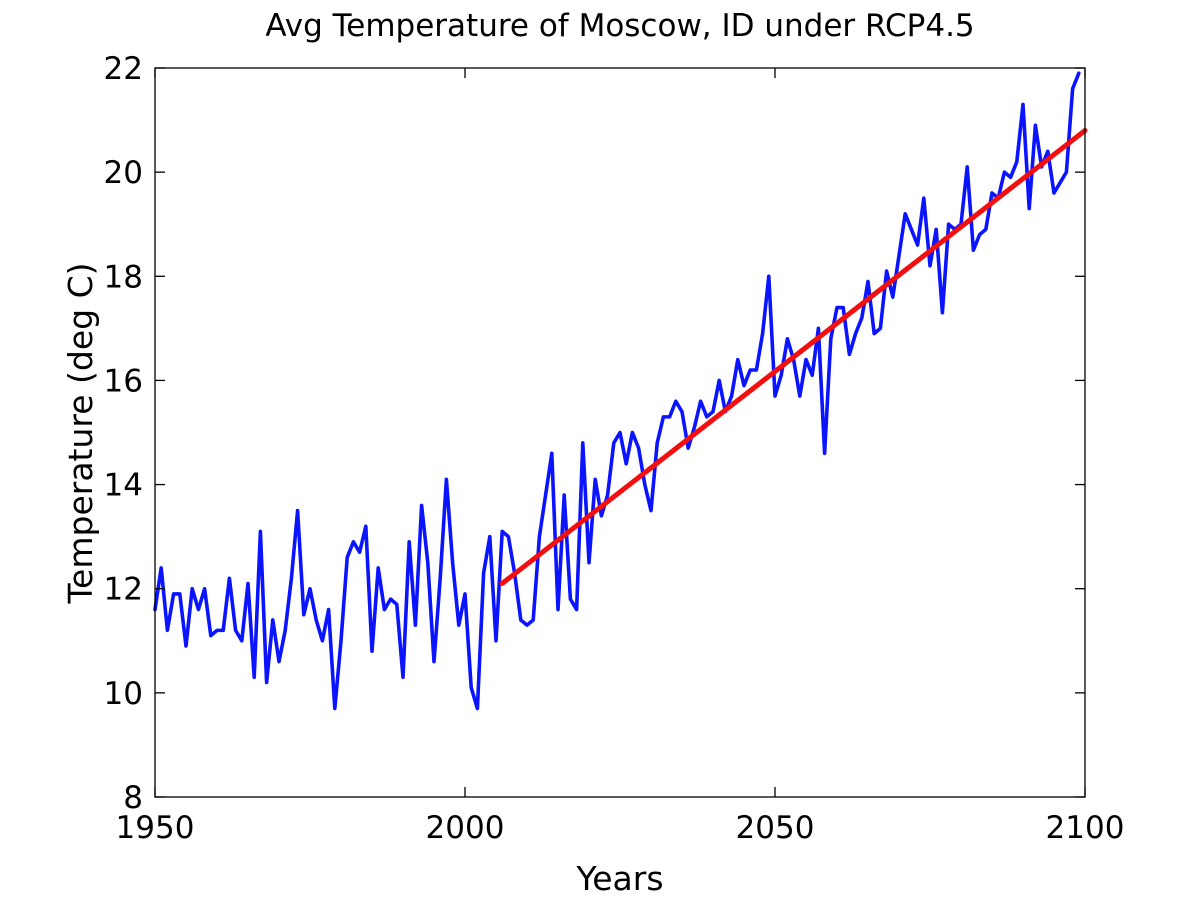 This screenshot has height=905, width=1200. Describe the element at coordinates (465, 828) in the screenshot. I see `x-tick-label: 2000` at that location.